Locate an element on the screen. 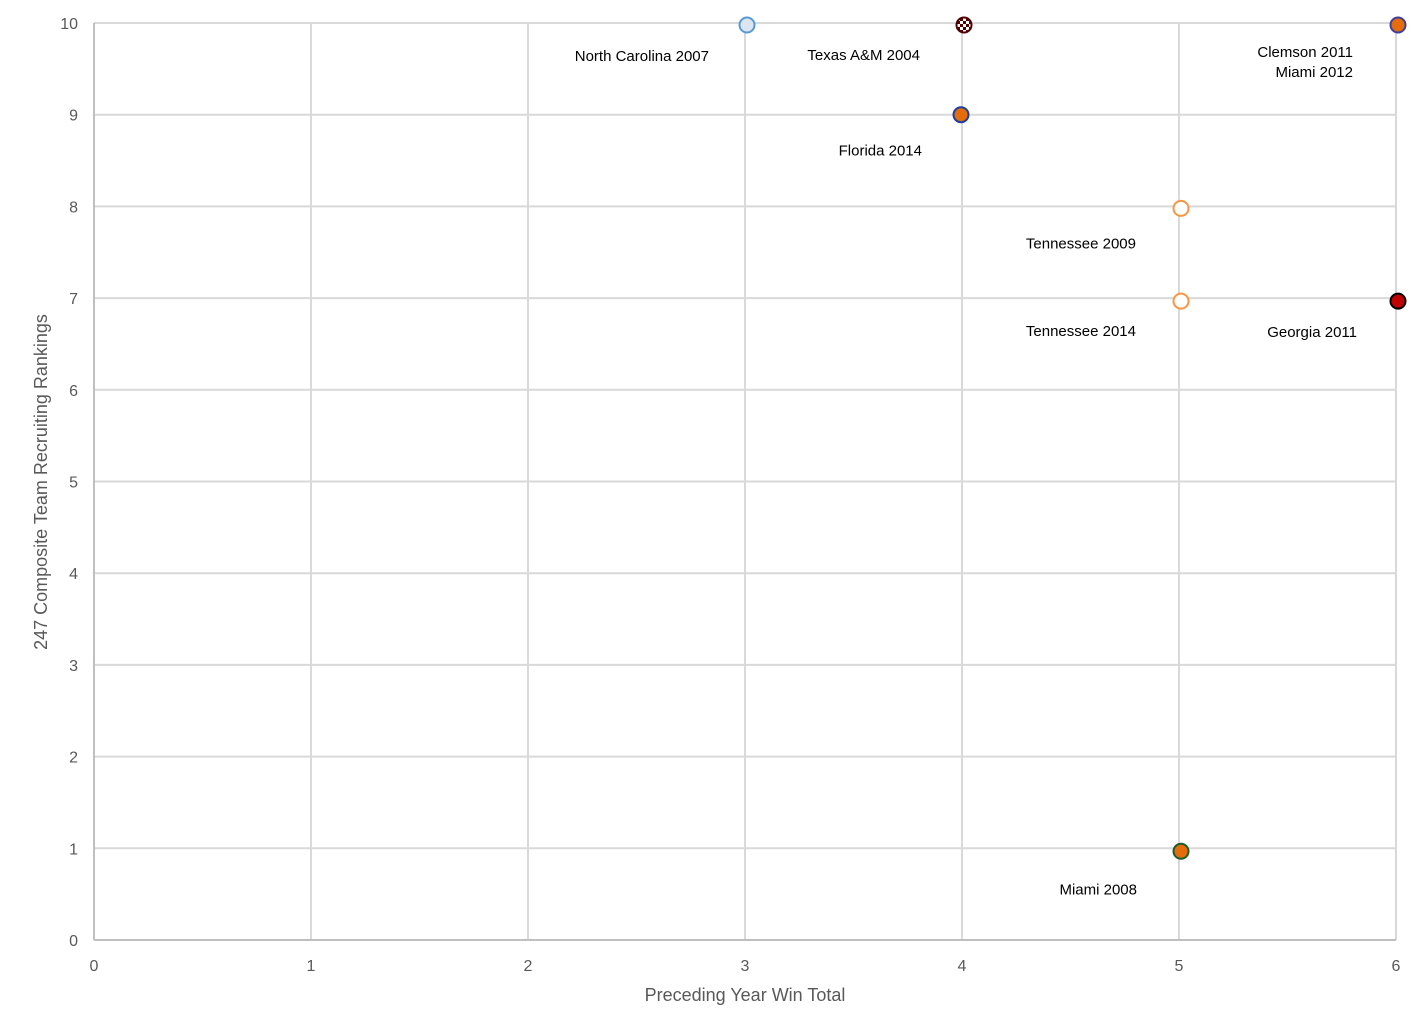 The width and height of the screenshot is (1423, 1033). point-annotation: Texas A&M 2004 is located at coordinates (863, 55).